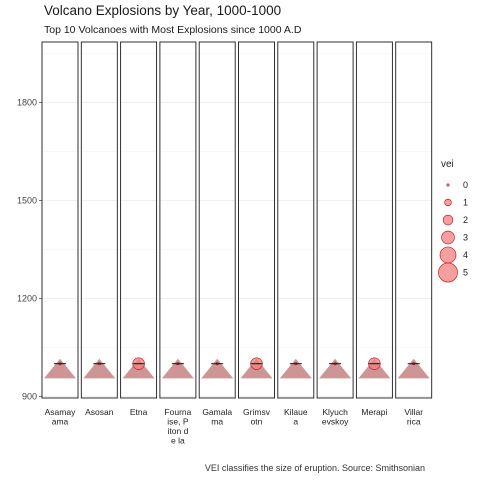 The image size is (480, 480). Describe the element at coordinates (29, 396) in the screenshot. I see `y-tick-label: 900` at that location.